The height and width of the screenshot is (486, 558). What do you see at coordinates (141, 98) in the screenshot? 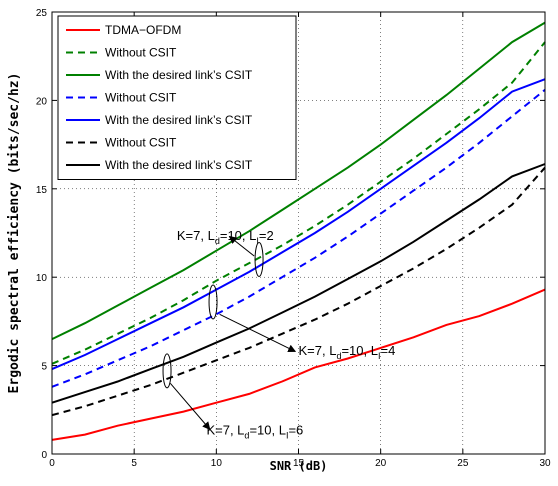
I see `legend-label-3: Without CSIT` at bounding box center [141, 98].